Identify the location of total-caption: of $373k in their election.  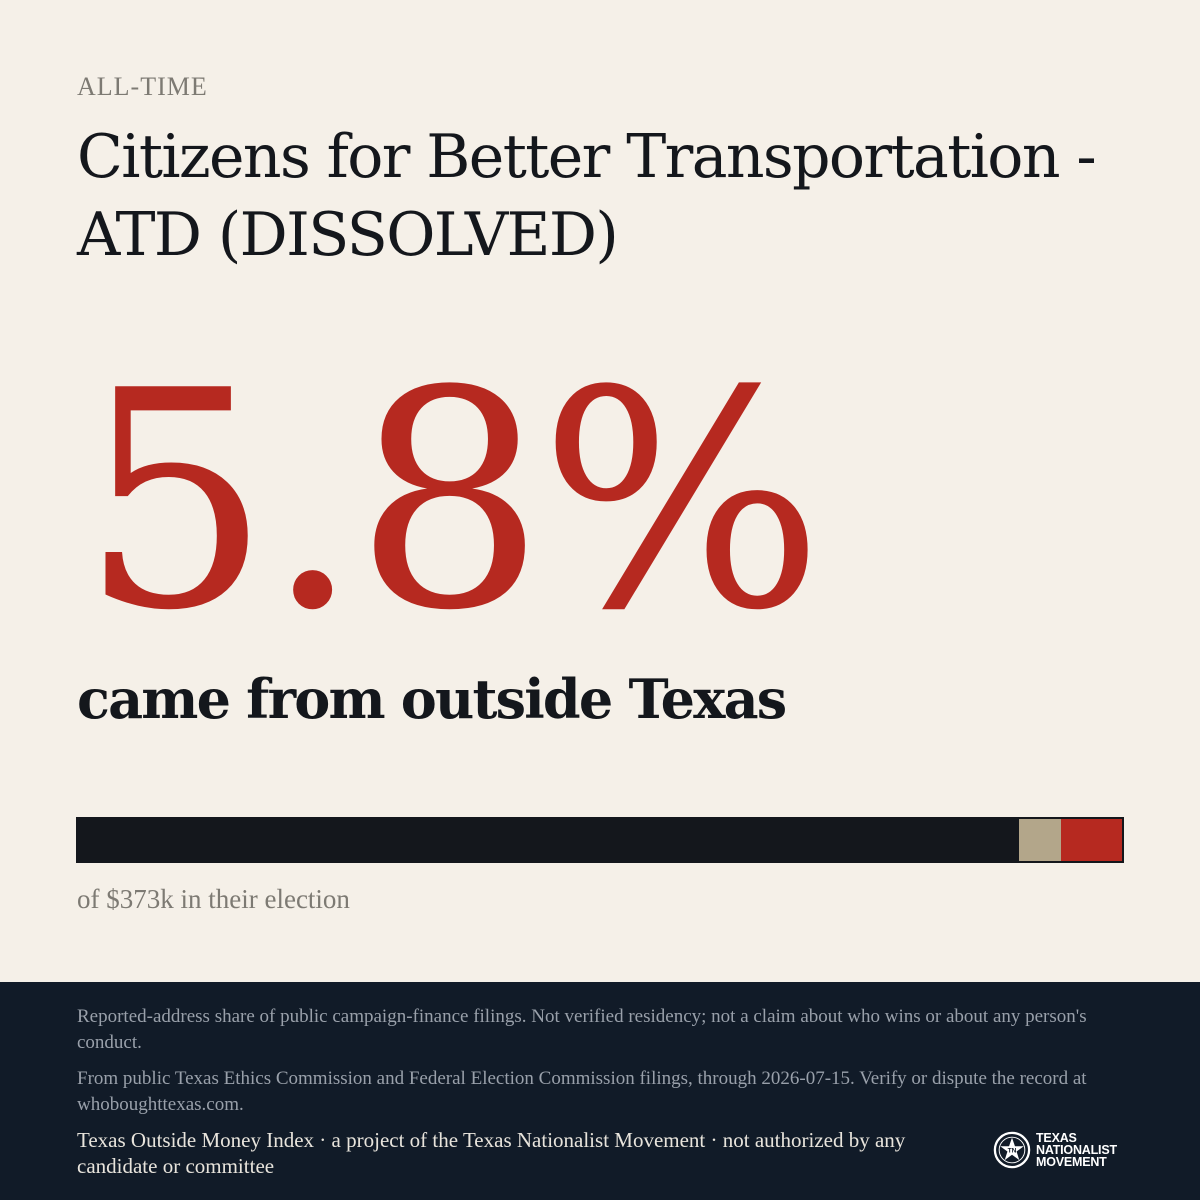
(213, 899).